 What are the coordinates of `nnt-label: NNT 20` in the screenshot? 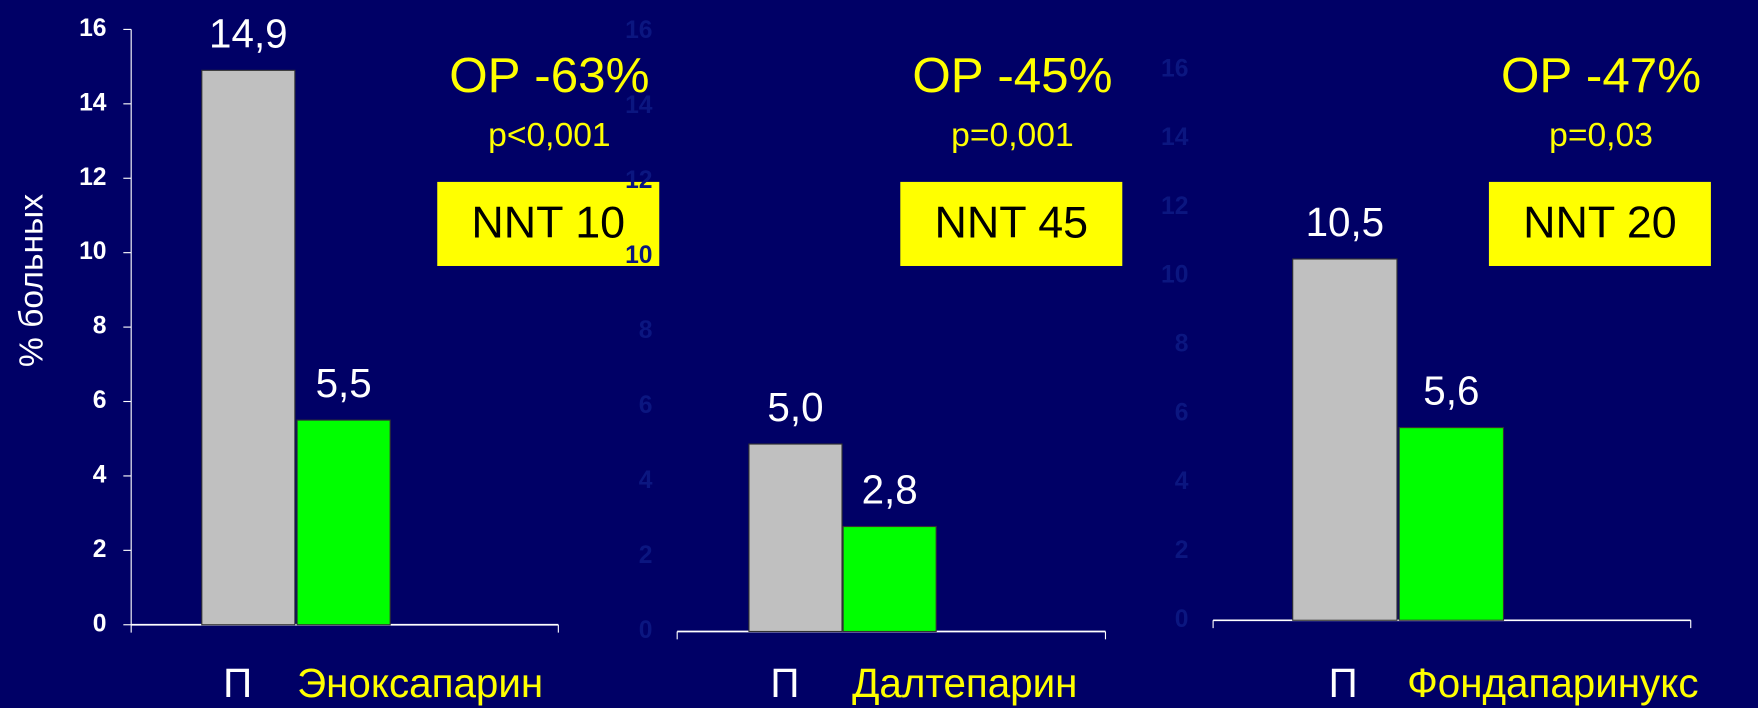 It's located at (1600, 221).